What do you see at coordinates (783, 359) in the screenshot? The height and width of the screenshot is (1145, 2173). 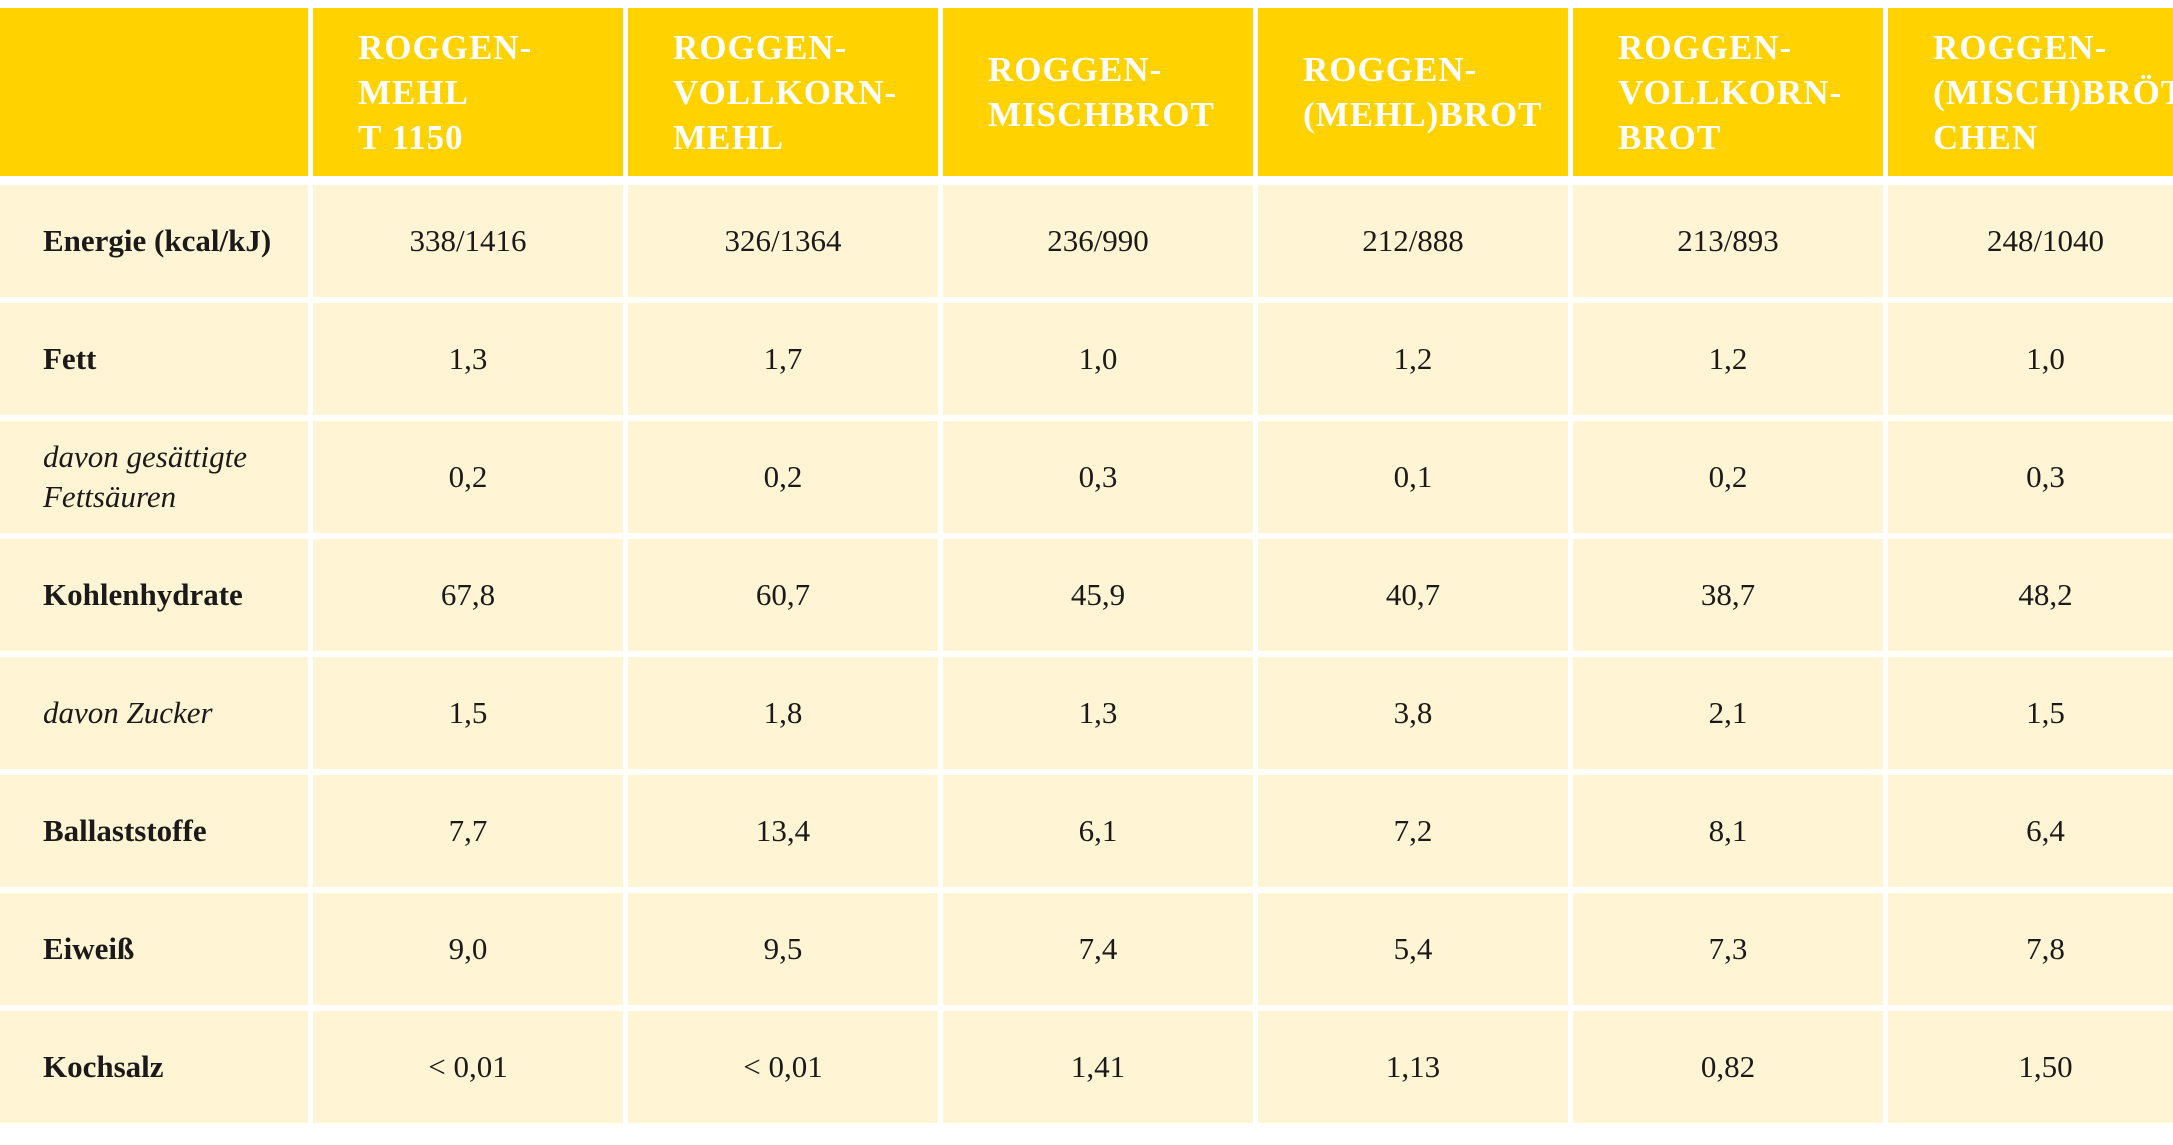 I see `table-cell: 1,7` at bounding box center [783, 359].